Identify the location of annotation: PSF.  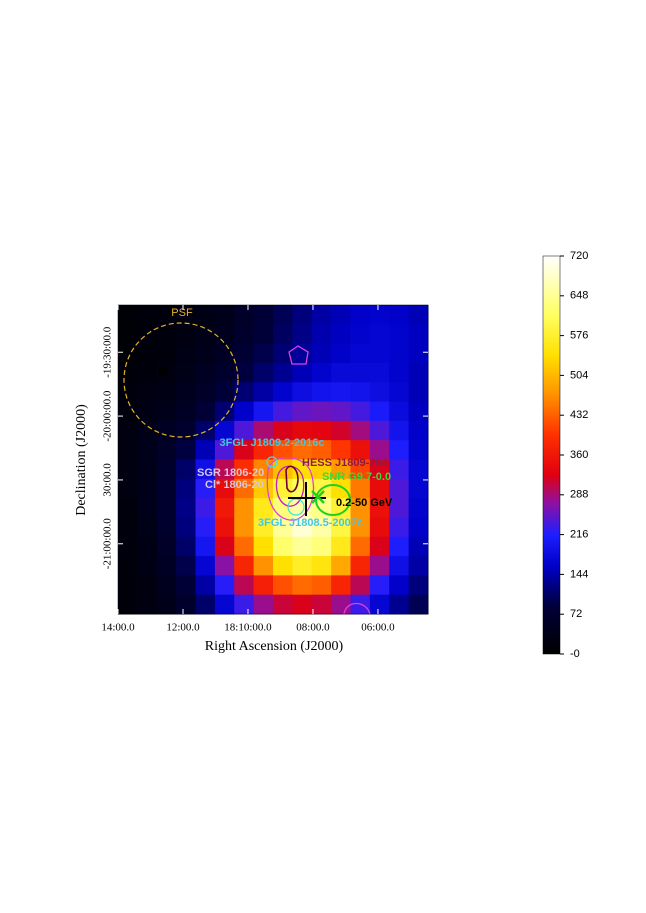
(182, 313).